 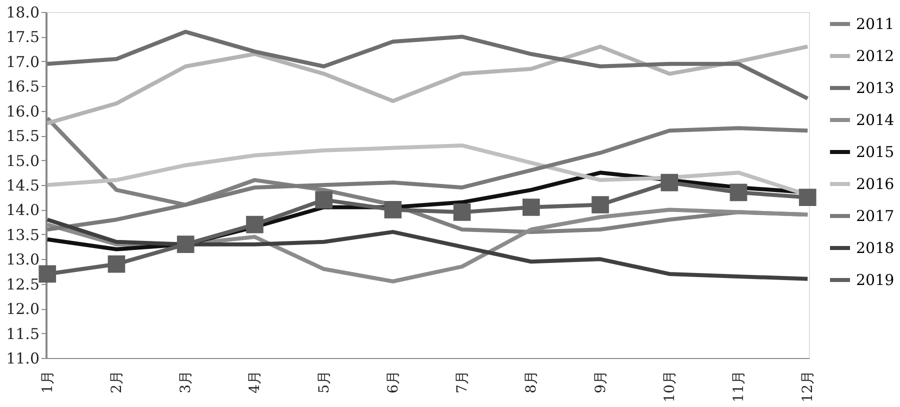 What do you see at coordinates (23, 259) in the screenshot?
I see `y-tick-label: 13.0` at bounding box center [23, 259].